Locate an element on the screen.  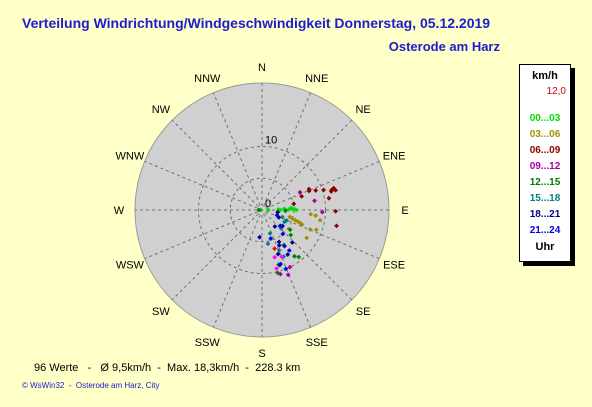
legend-time-label: Uhr is located at coordinates (545, 247).